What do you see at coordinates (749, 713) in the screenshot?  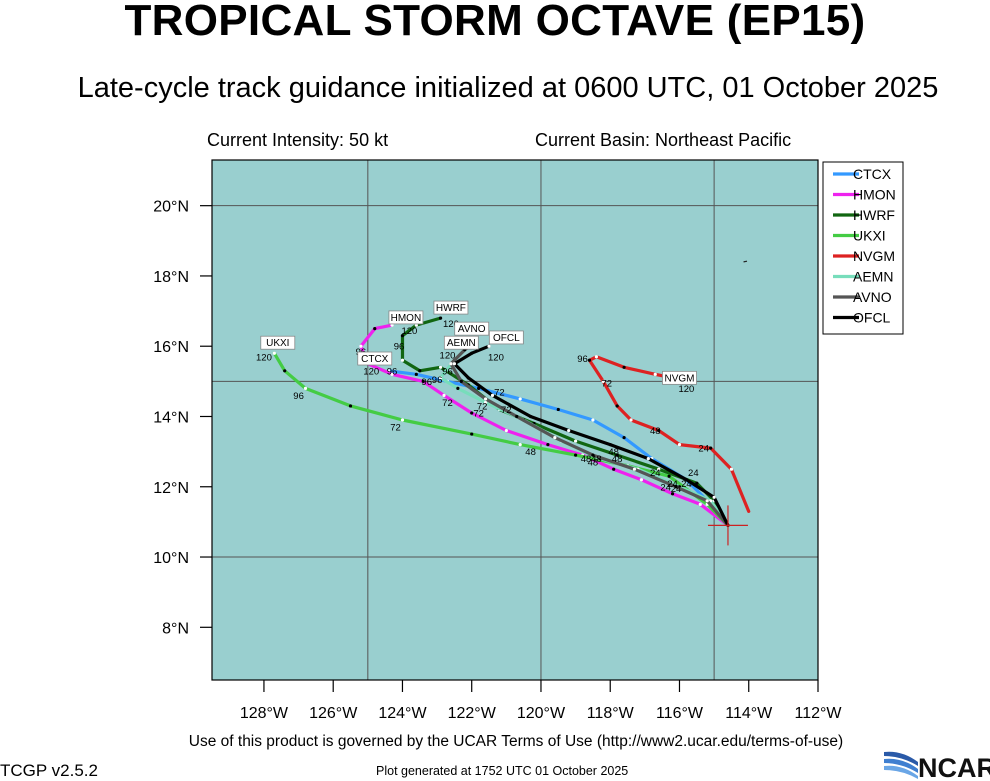 I see `lon-tick-label: 114°W` at bounding box center [749, 713].